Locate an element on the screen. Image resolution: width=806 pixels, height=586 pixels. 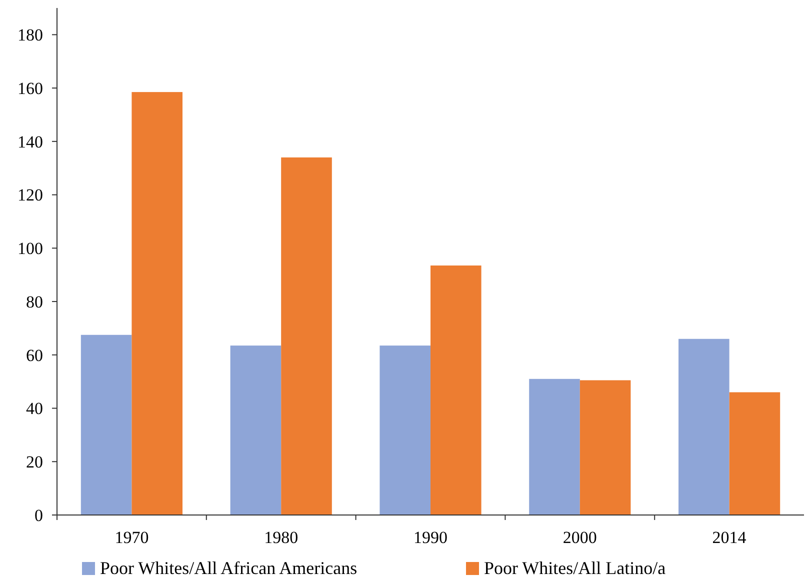
y-tick-label: 100 is located at coordinates (30, 248).